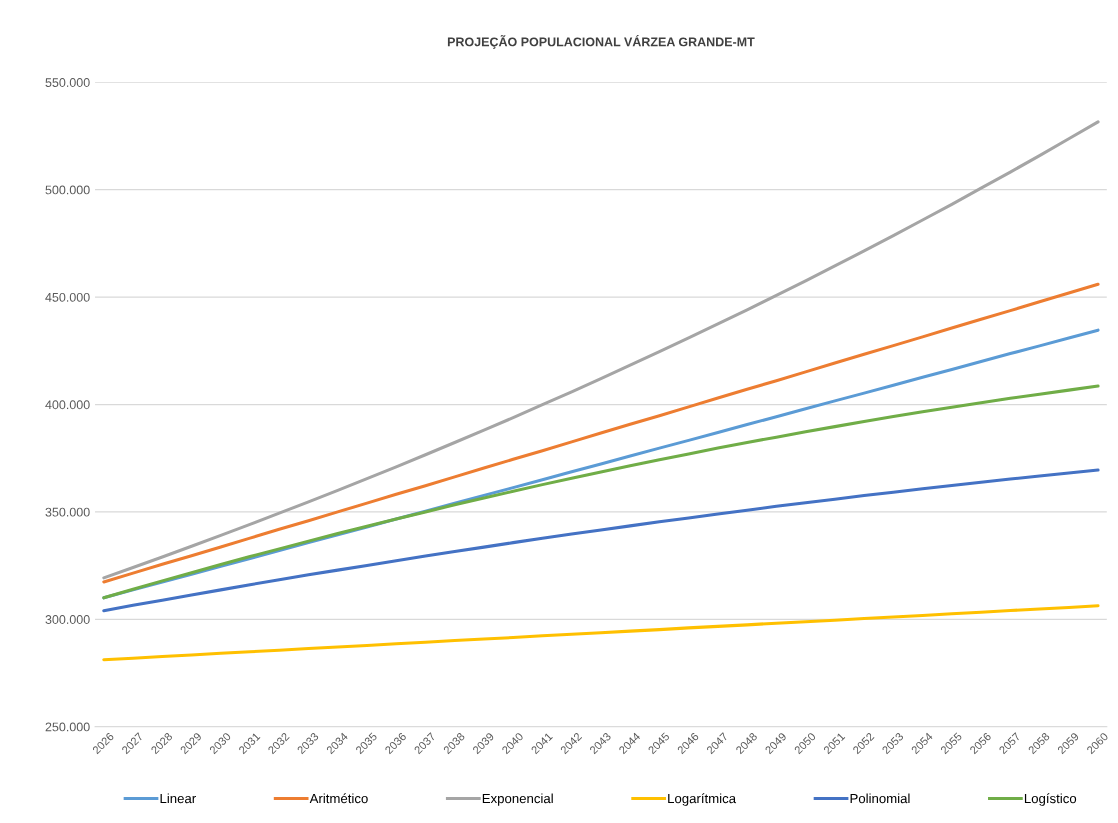 The width and height of the screenshot is (1118, 823). What do you see at coordinates (1050, 799) in the screenshot?
I see `legend-label: Logístico` at bounding box center [1050, 799].